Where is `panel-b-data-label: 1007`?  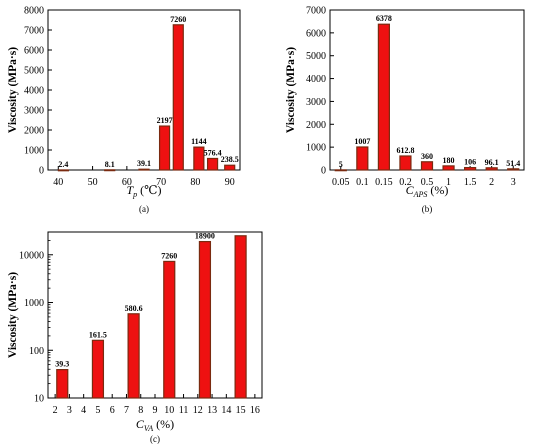 panel-b-data-label: 1007 is located at coordinates (362, 141).